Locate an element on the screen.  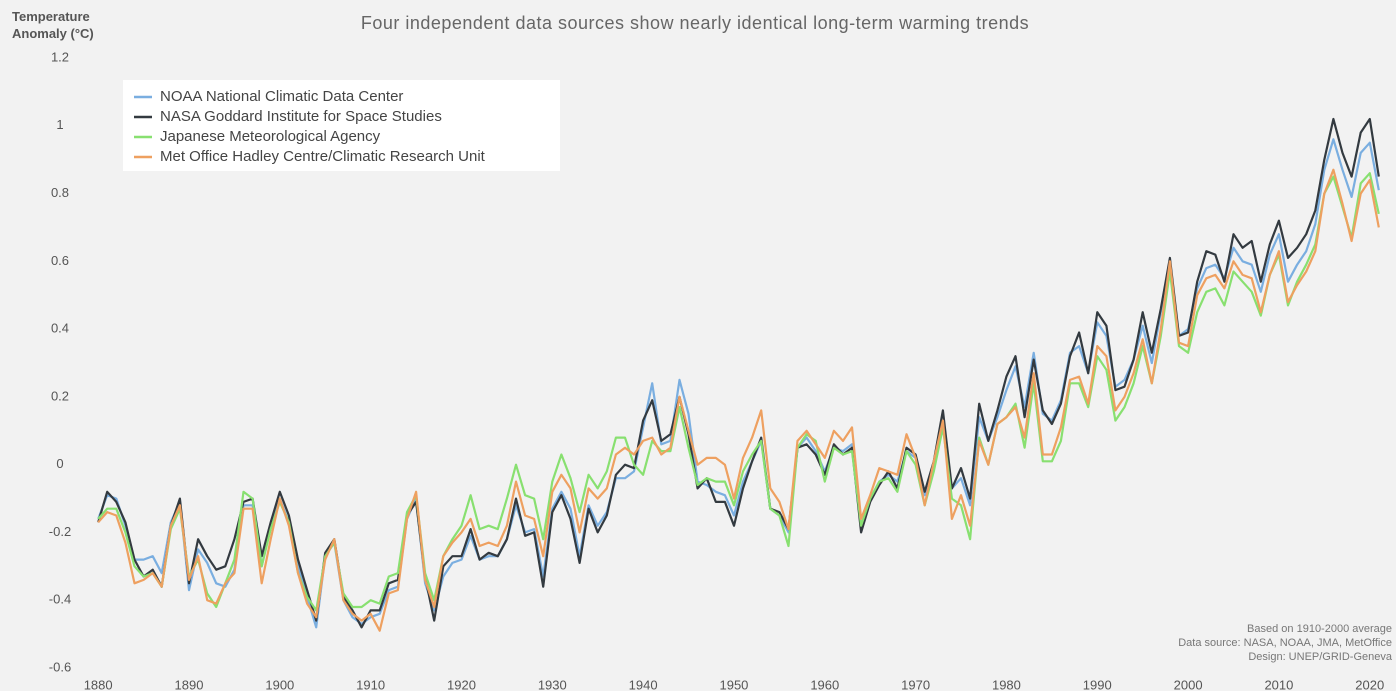
x-tick-label: 1980 is located at coordinates (1006, 684).